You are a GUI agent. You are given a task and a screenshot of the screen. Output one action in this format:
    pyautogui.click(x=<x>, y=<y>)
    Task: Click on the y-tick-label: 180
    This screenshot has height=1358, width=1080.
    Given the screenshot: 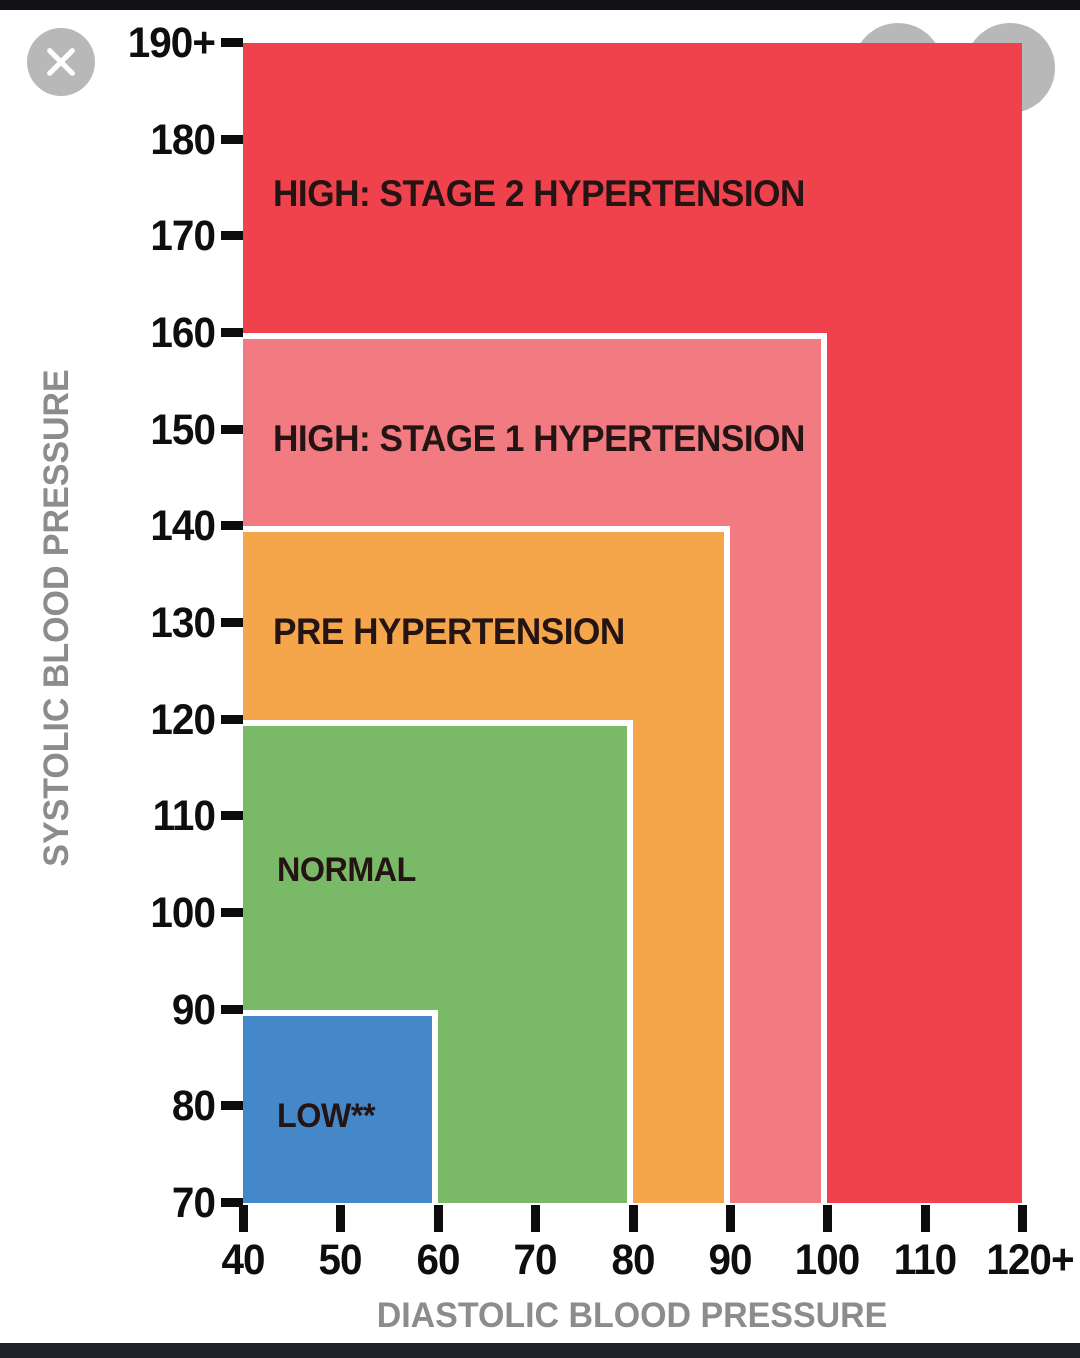 What is the action you would take?
    pyautogui.click(x=183, y=140)
    